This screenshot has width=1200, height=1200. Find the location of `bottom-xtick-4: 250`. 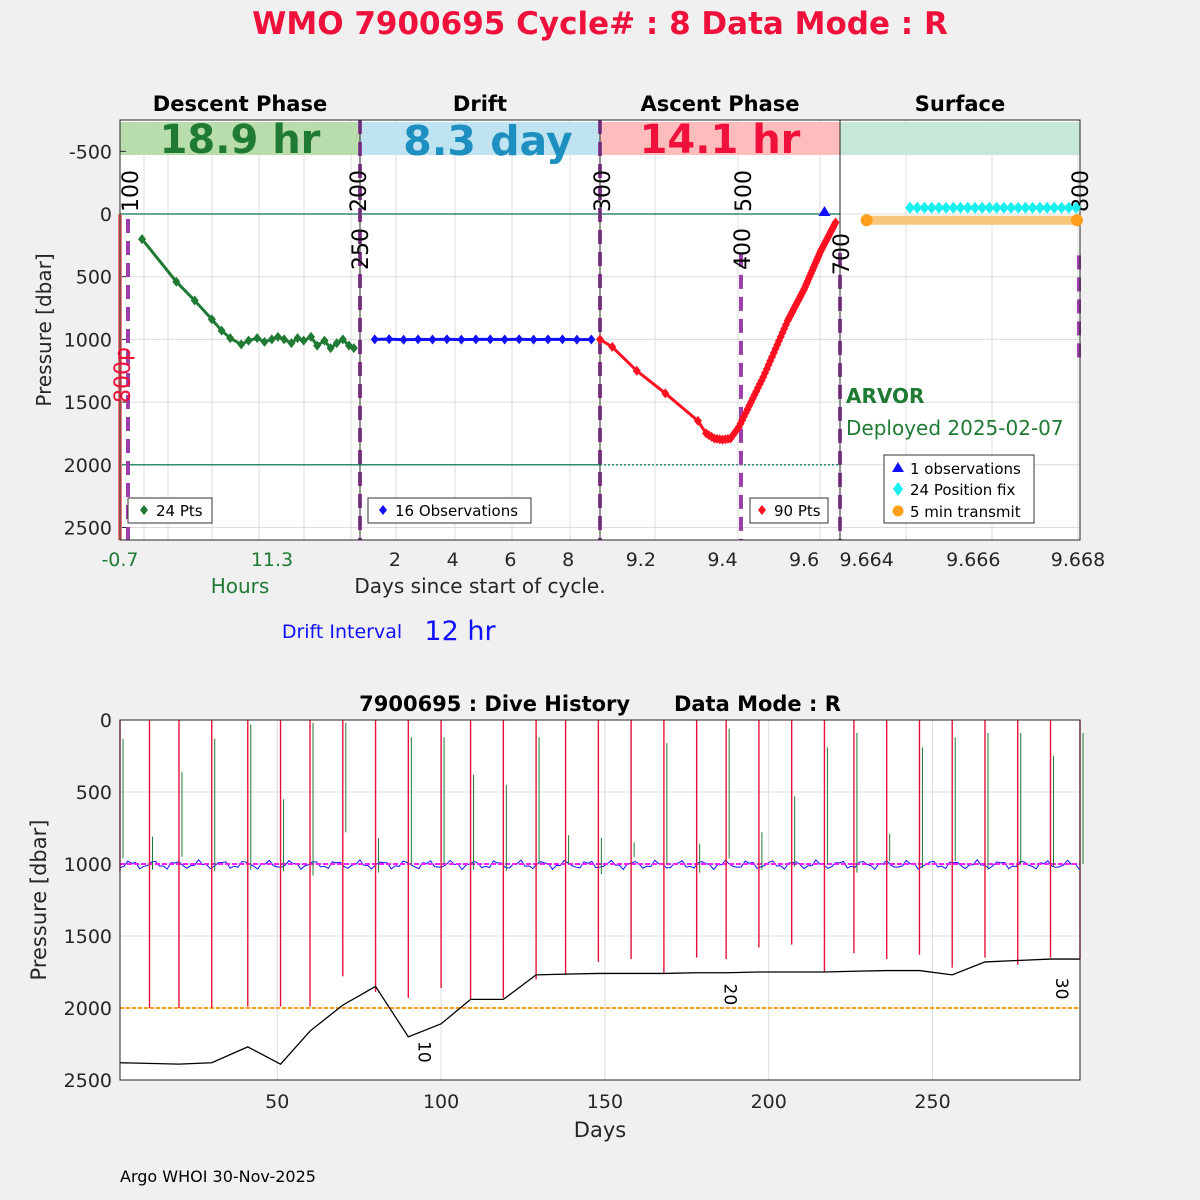

bottom-xtick-4: 250 is located at coordinates (932, 1102).